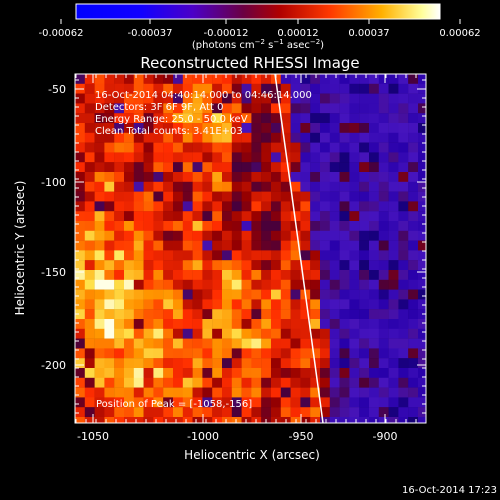  I want to click on info-detectors: Detectors: 3F 6F 9F, Att 0, so click(159, 107).